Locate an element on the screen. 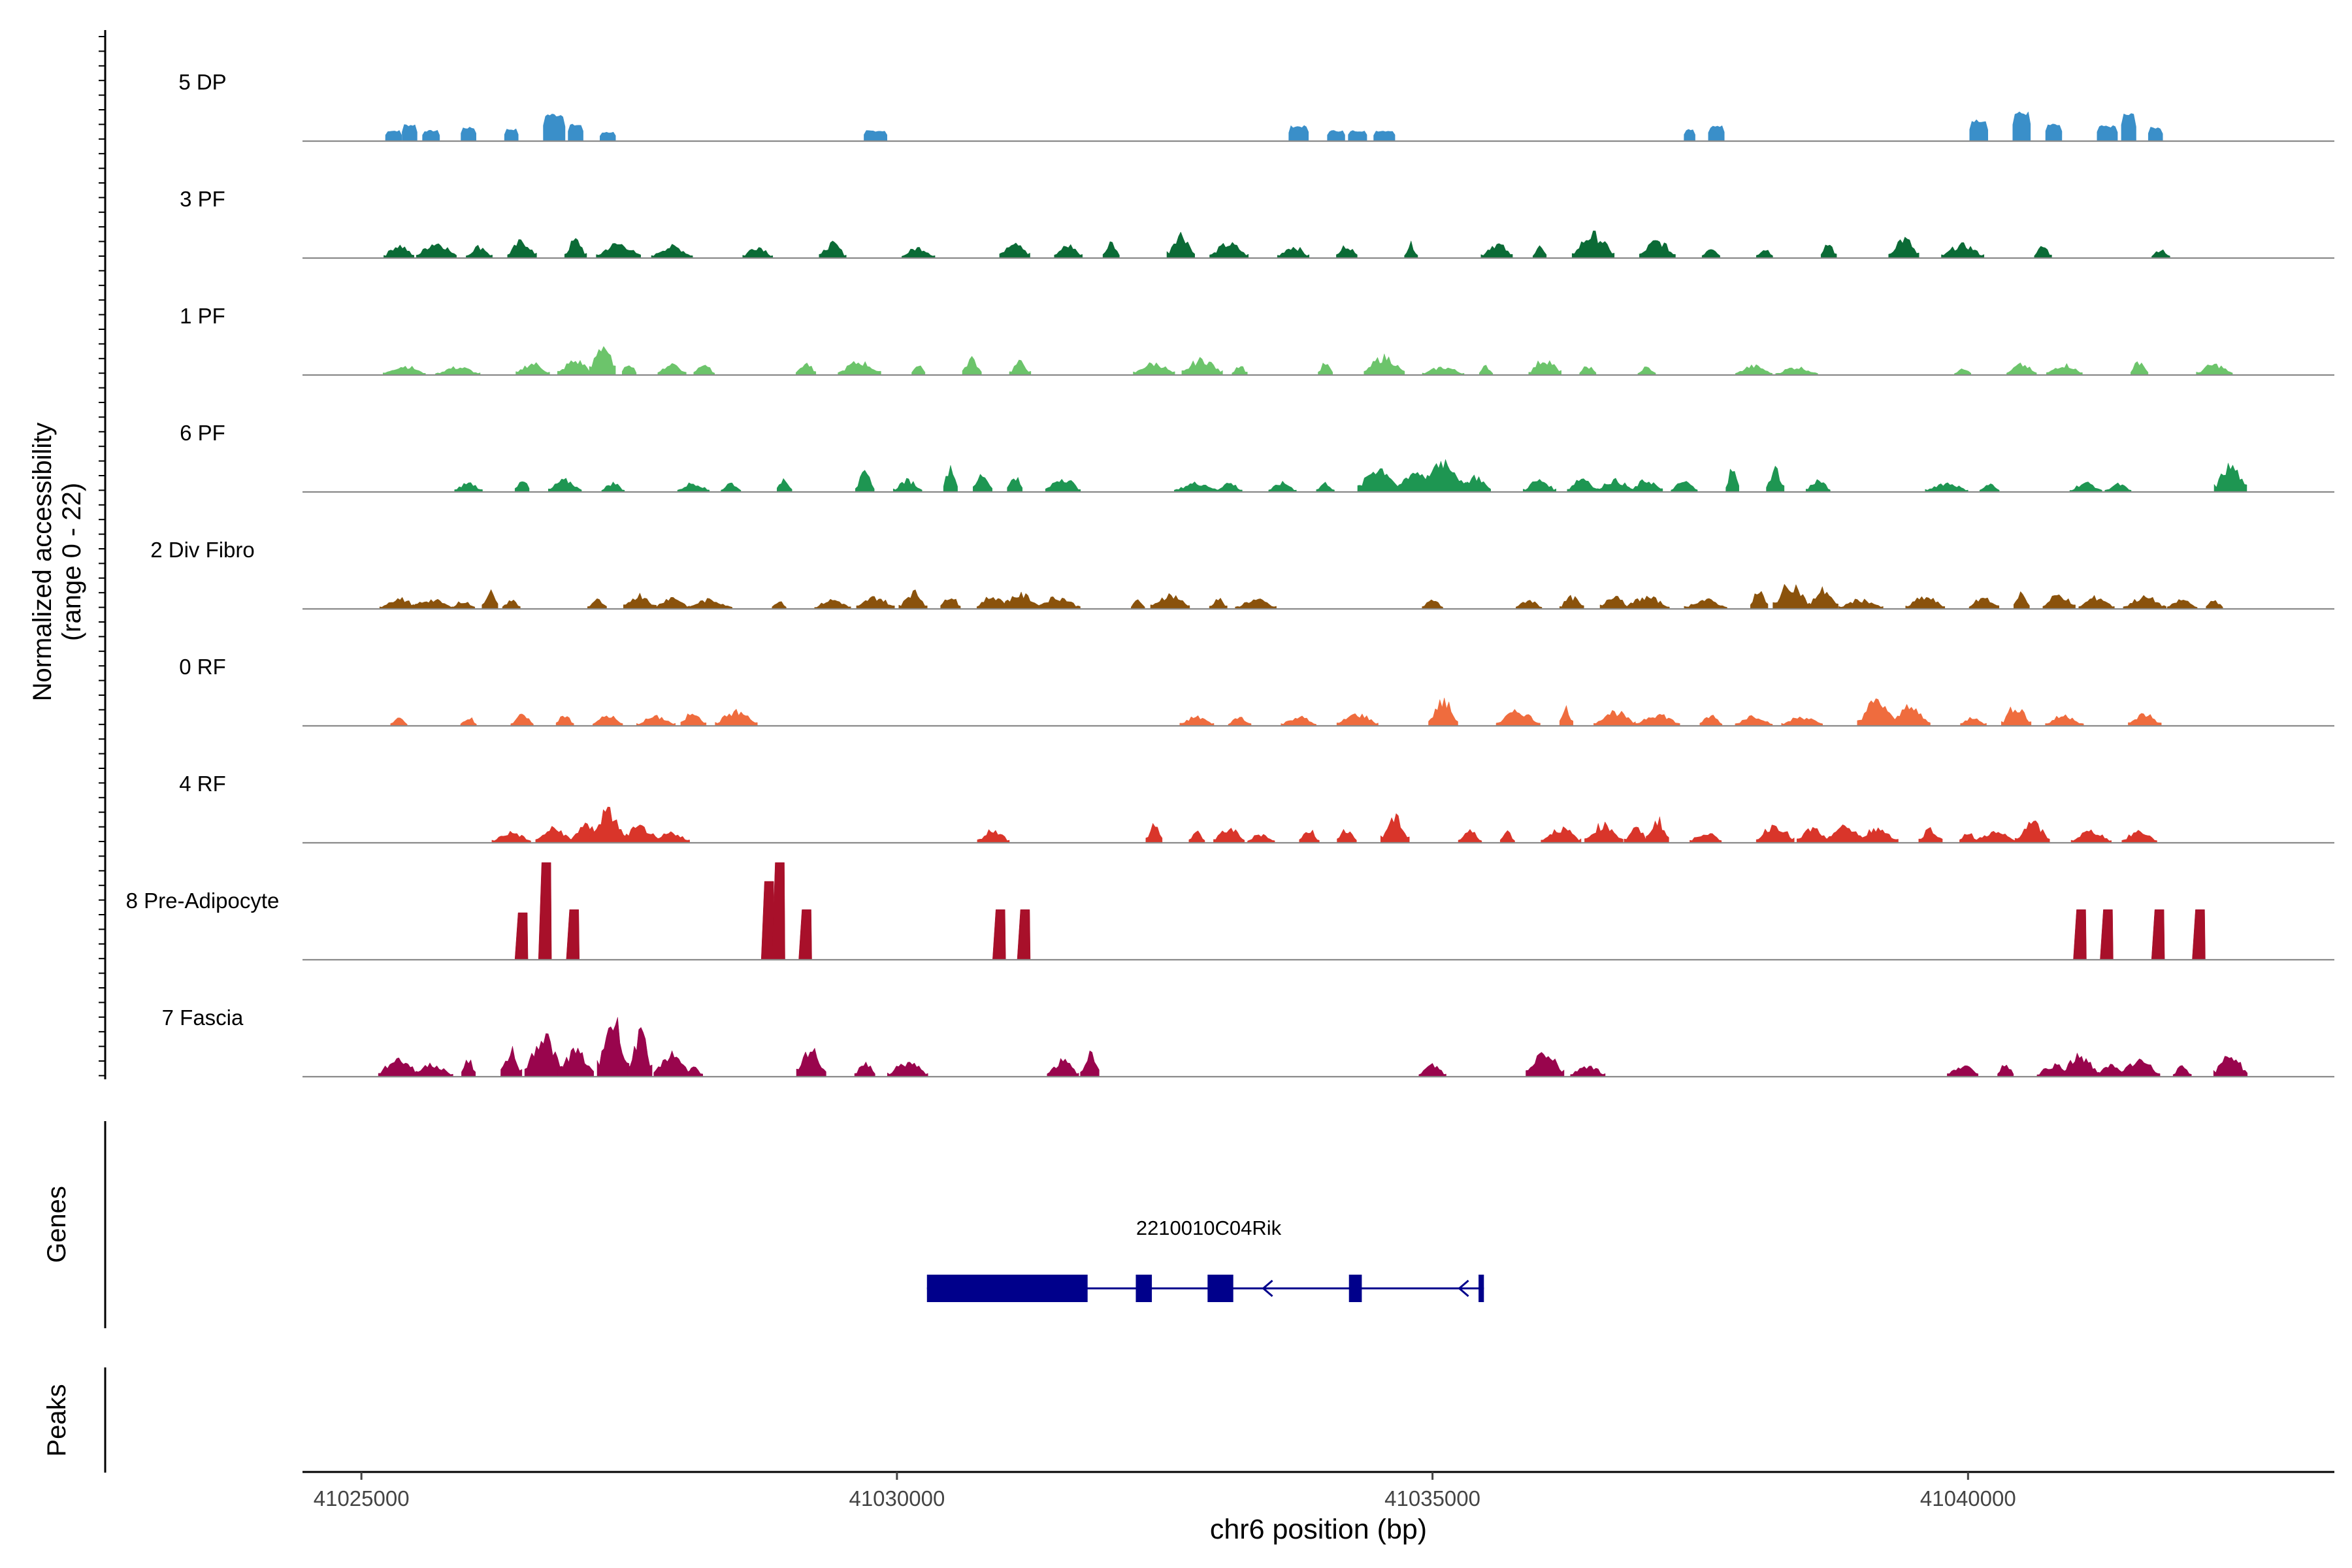  track-0-rf: 0 RF is located at coordinates (1256, 691).